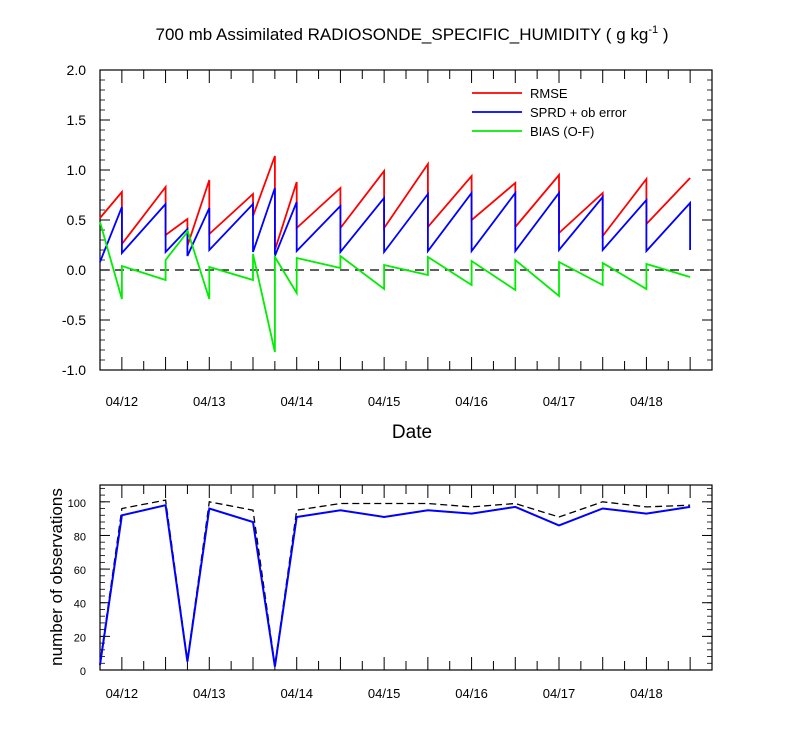  What do you see at coordinates (77, 270) in the screenshot?
I see `y-tick-label: 0.0` at bounding box center [77, 270].